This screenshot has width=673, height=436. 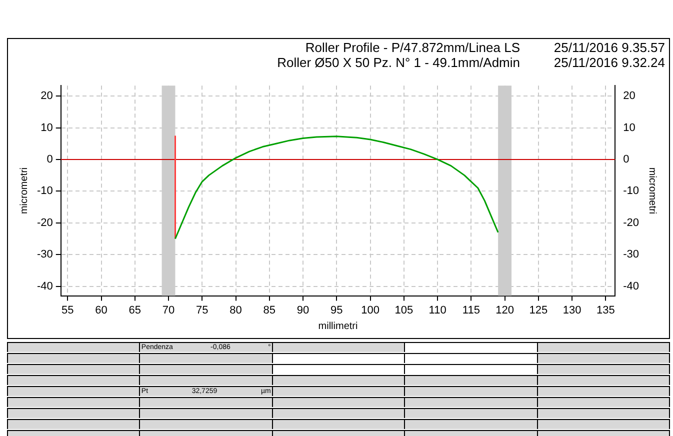 What do you see at coordinates (505, 310) in the screenshot?
I see `x-tick-label: 120` at bounding box center [505, 310].